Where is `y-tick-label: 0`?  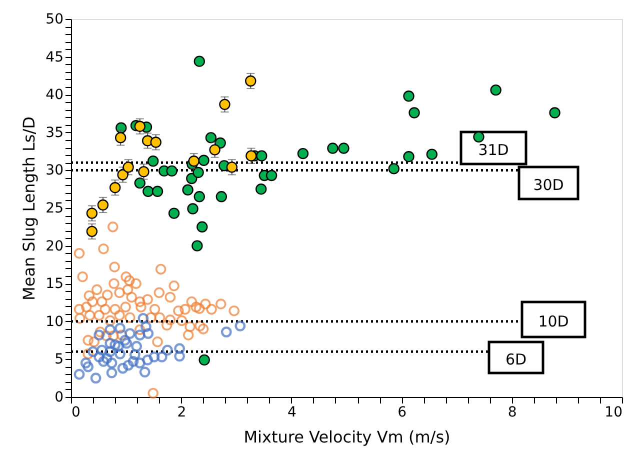
y-tick-label: 0 is located at coordinates (59, 398).